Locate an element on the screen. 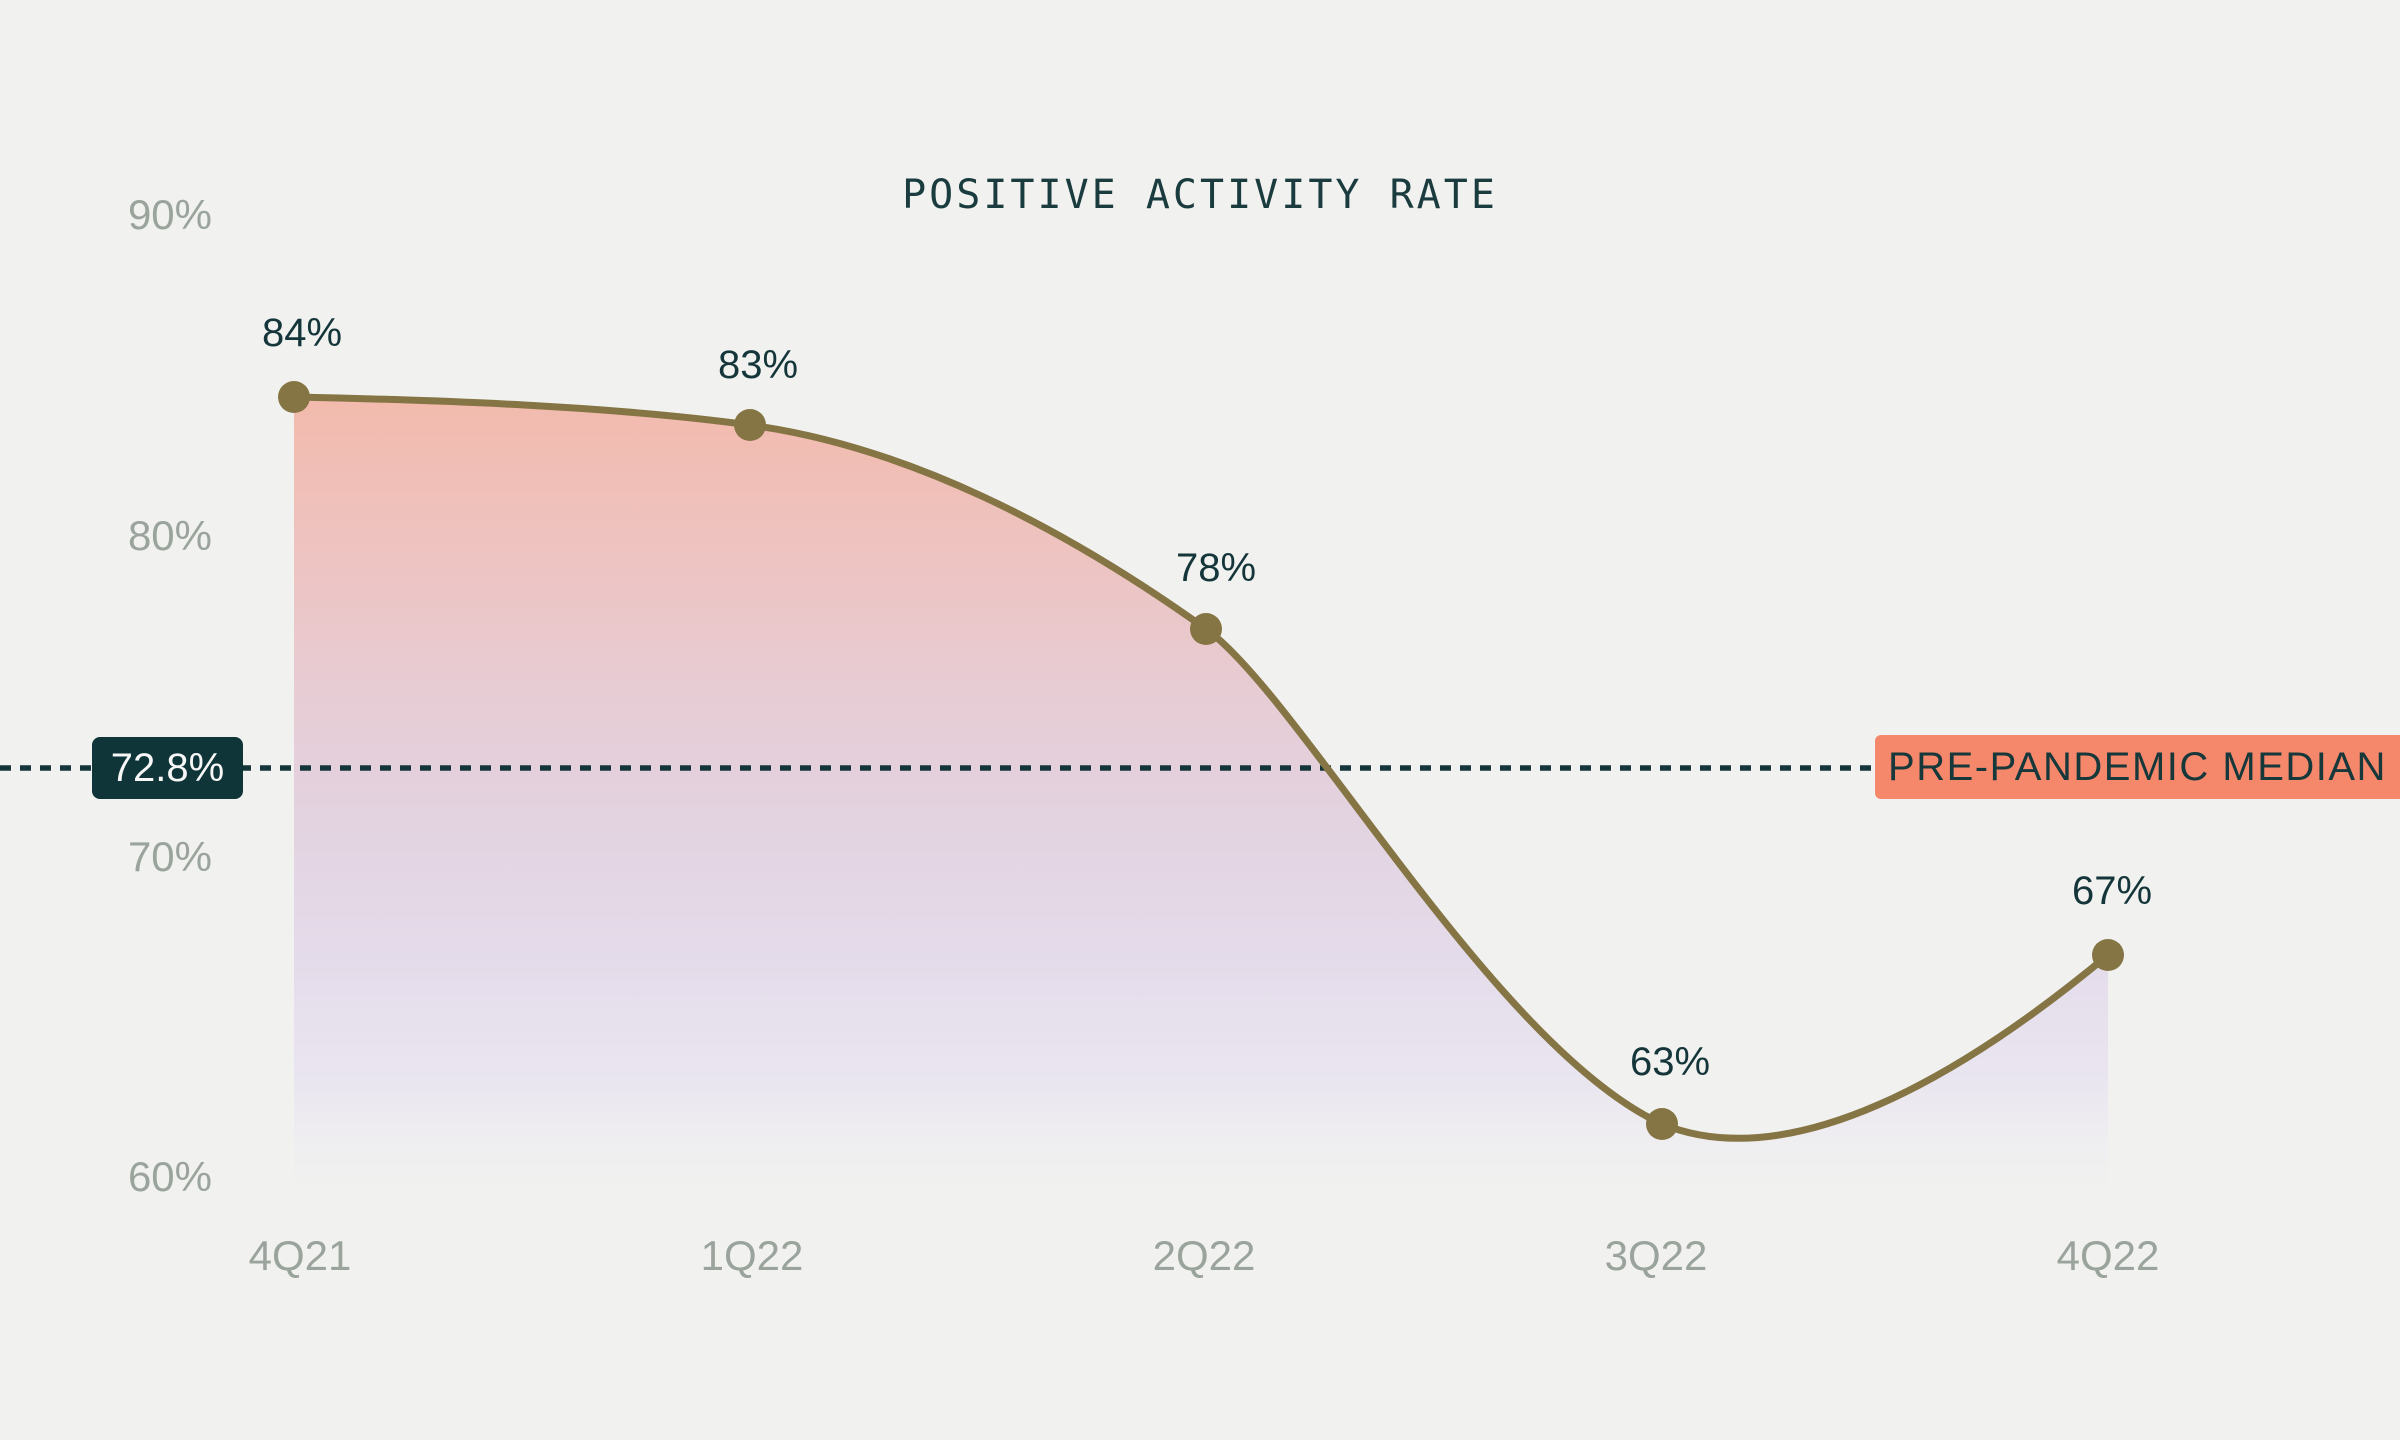  x-axis-tick-1q22: 1Q22 is located at coordinates (752, 1255).